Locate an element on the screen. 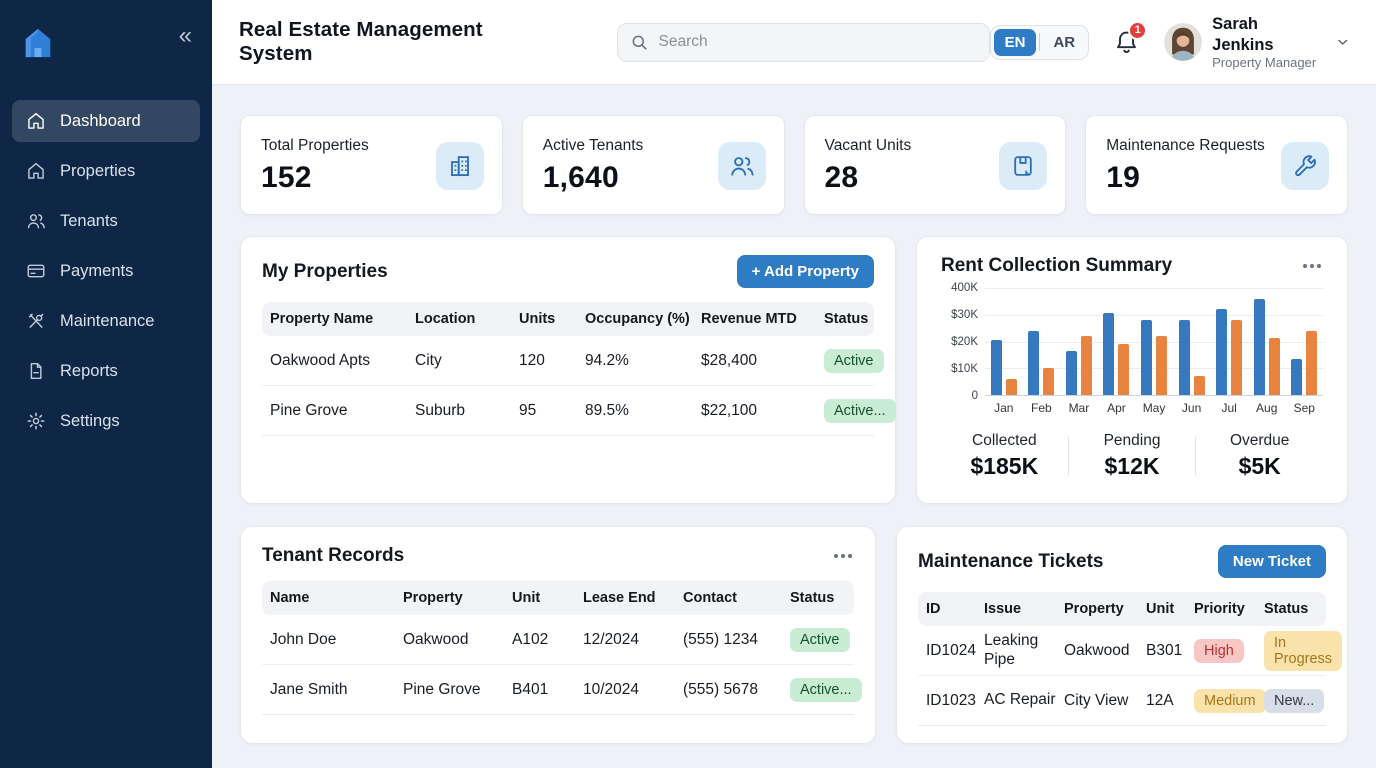  summary-divider is located at coordinates (1196, 456).